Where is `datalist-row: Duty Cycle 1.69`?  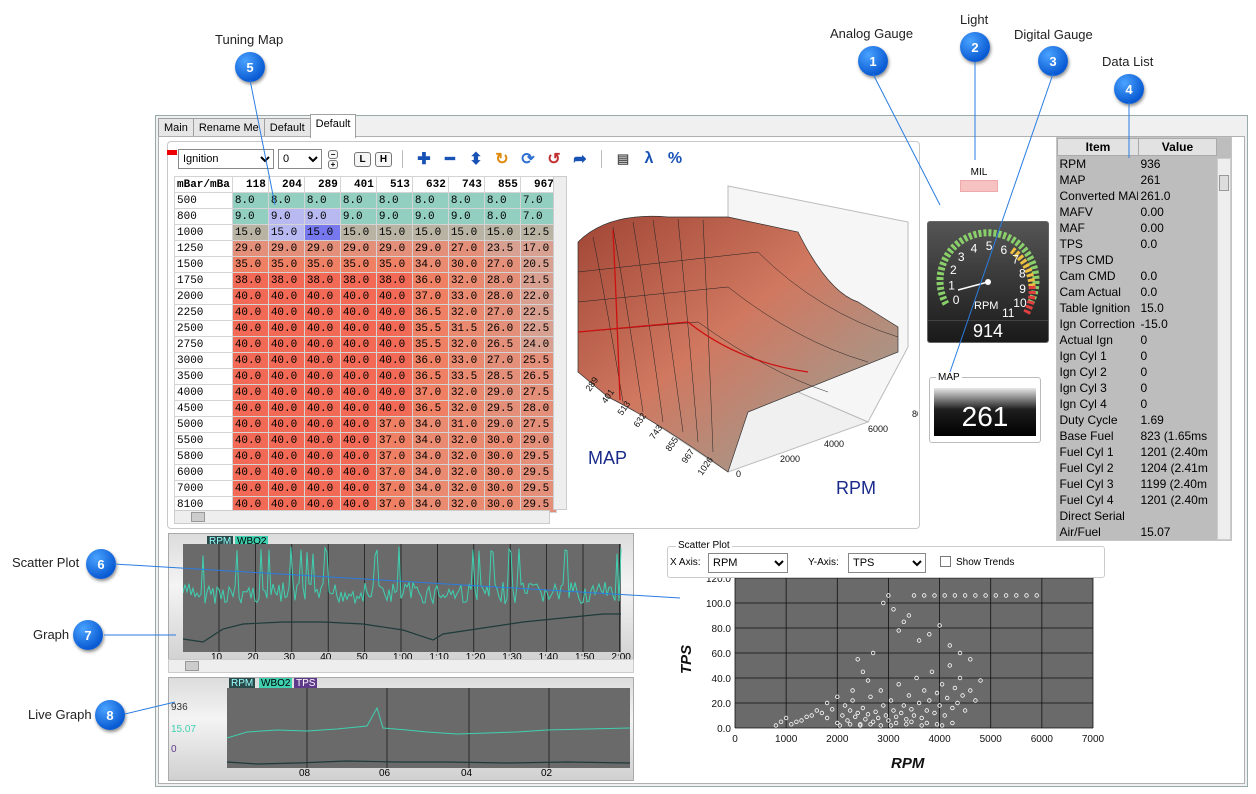 datalist-row: Duty Cycle 1.69 is located at coordinates (1137, 420).